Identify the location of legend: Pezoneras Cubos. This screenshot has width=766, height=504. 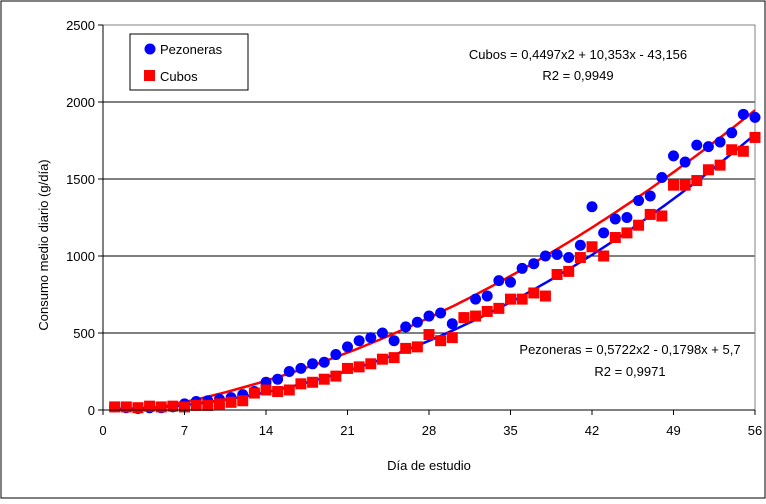
(189, 62).